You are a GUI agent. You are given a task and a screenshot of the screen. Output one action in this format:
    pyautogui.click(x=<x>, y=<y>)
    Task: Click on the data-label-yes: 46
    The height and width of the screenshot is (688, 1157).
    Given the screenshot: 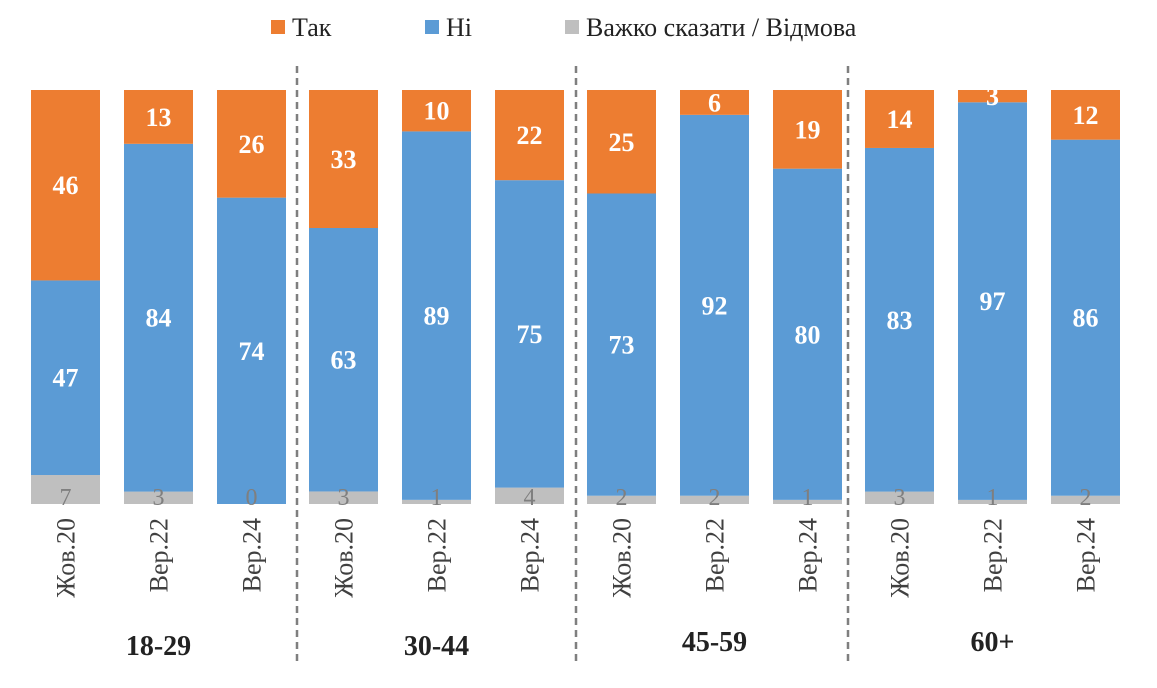 What is the action you would take?
    pyautogui.click(x=66, y=185)
    